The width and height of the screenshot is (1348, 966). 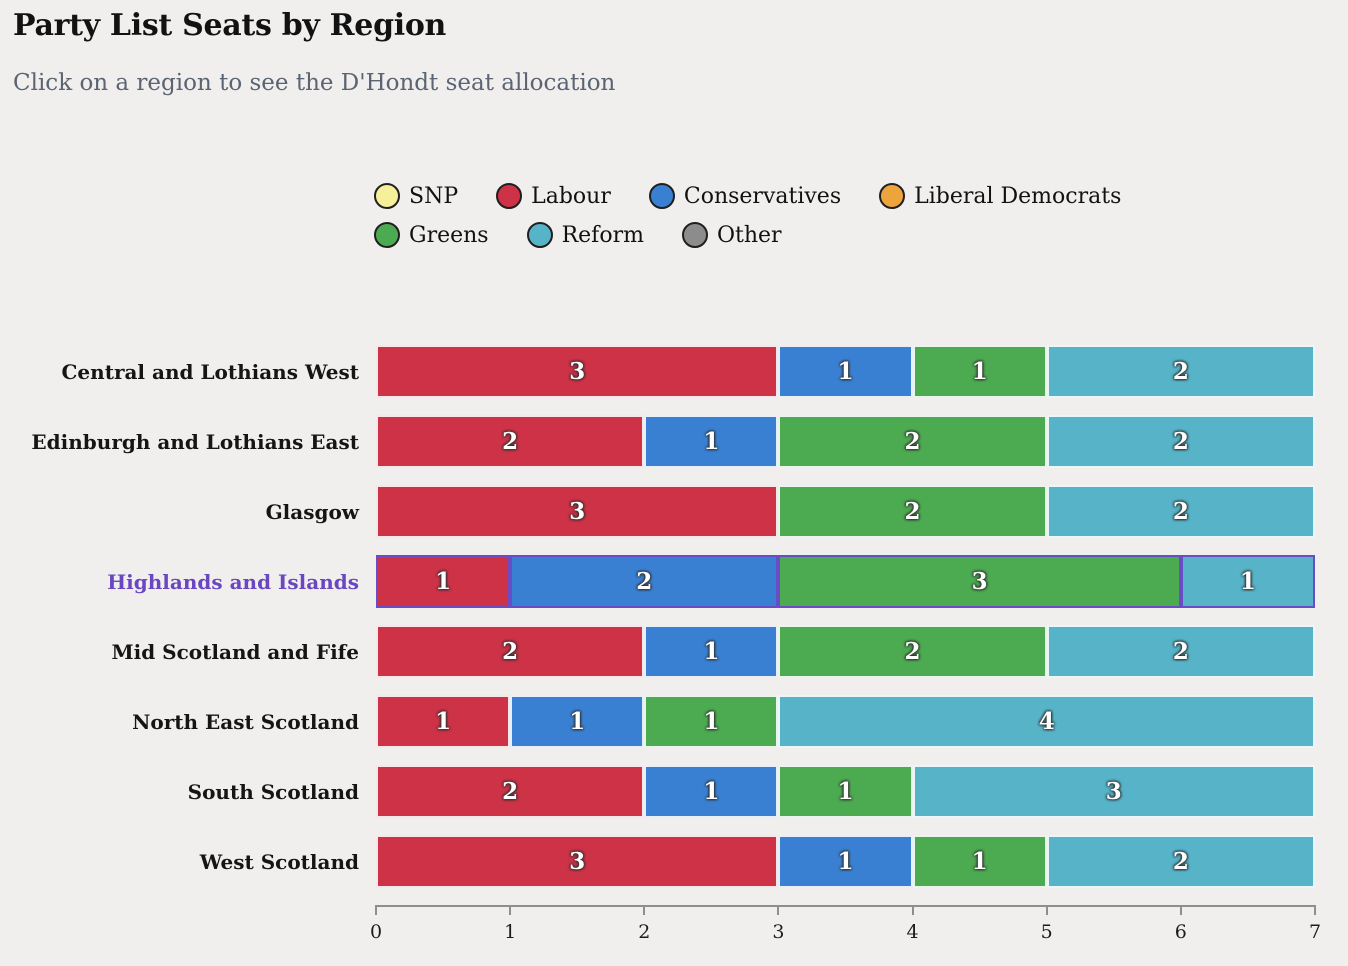 I want to click on bar-segment-west-scotland-greens: 1, so click(x=979, y=861).